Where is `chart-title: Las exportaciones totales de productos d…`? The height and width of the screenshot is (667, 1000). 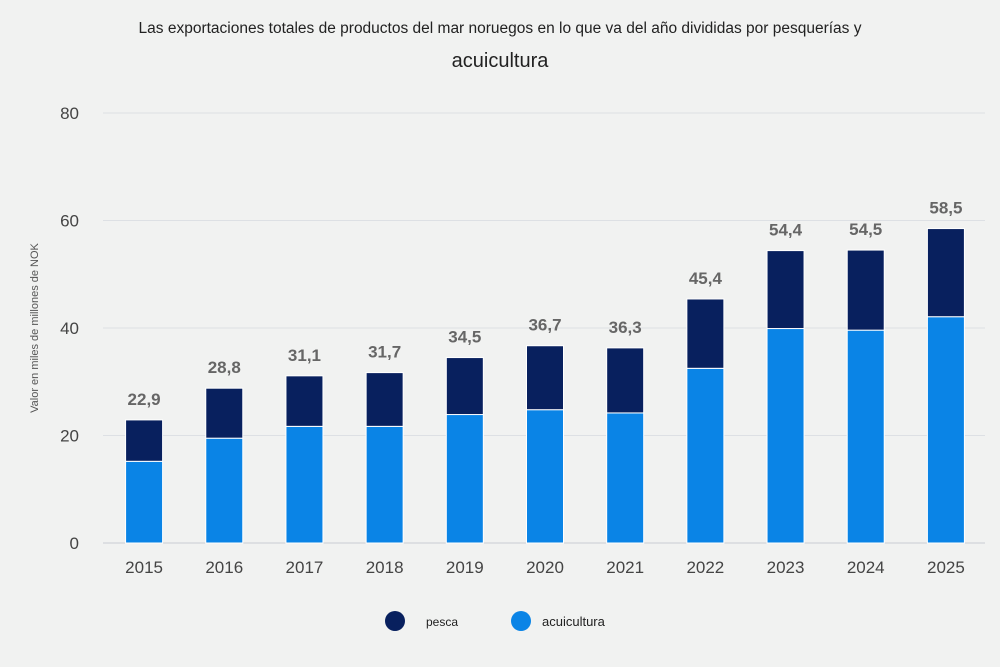 chart-title: Las exportaciones totales de productos d… is located at coordinates (500, 28).